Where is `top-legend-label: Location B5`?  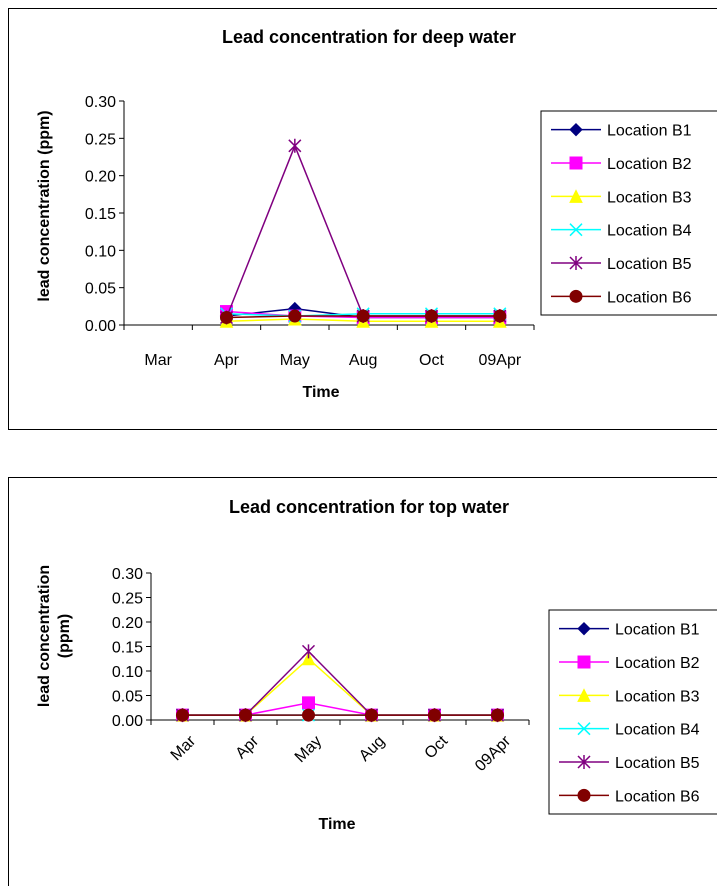
top-legend-label: Location B5 is located at coordinates (657, 763).